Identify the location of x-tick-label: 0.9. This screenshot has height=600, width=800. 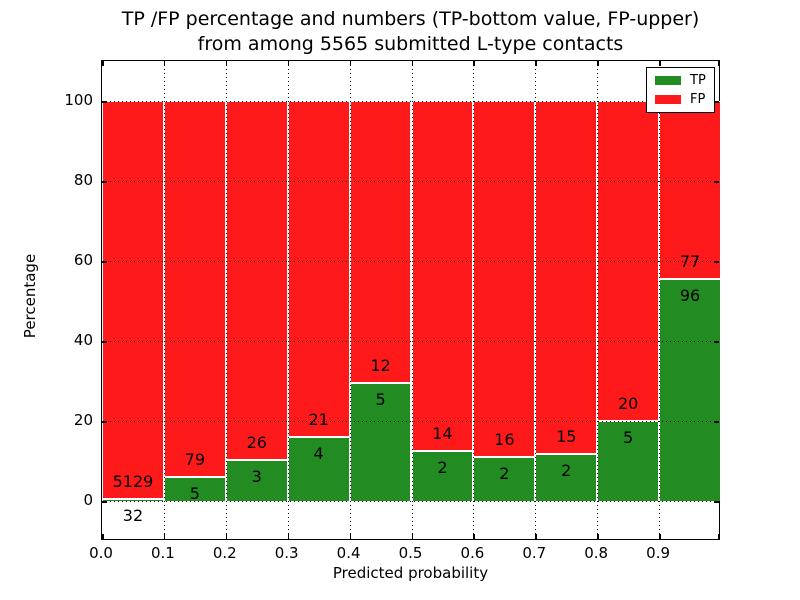
(658, 553).